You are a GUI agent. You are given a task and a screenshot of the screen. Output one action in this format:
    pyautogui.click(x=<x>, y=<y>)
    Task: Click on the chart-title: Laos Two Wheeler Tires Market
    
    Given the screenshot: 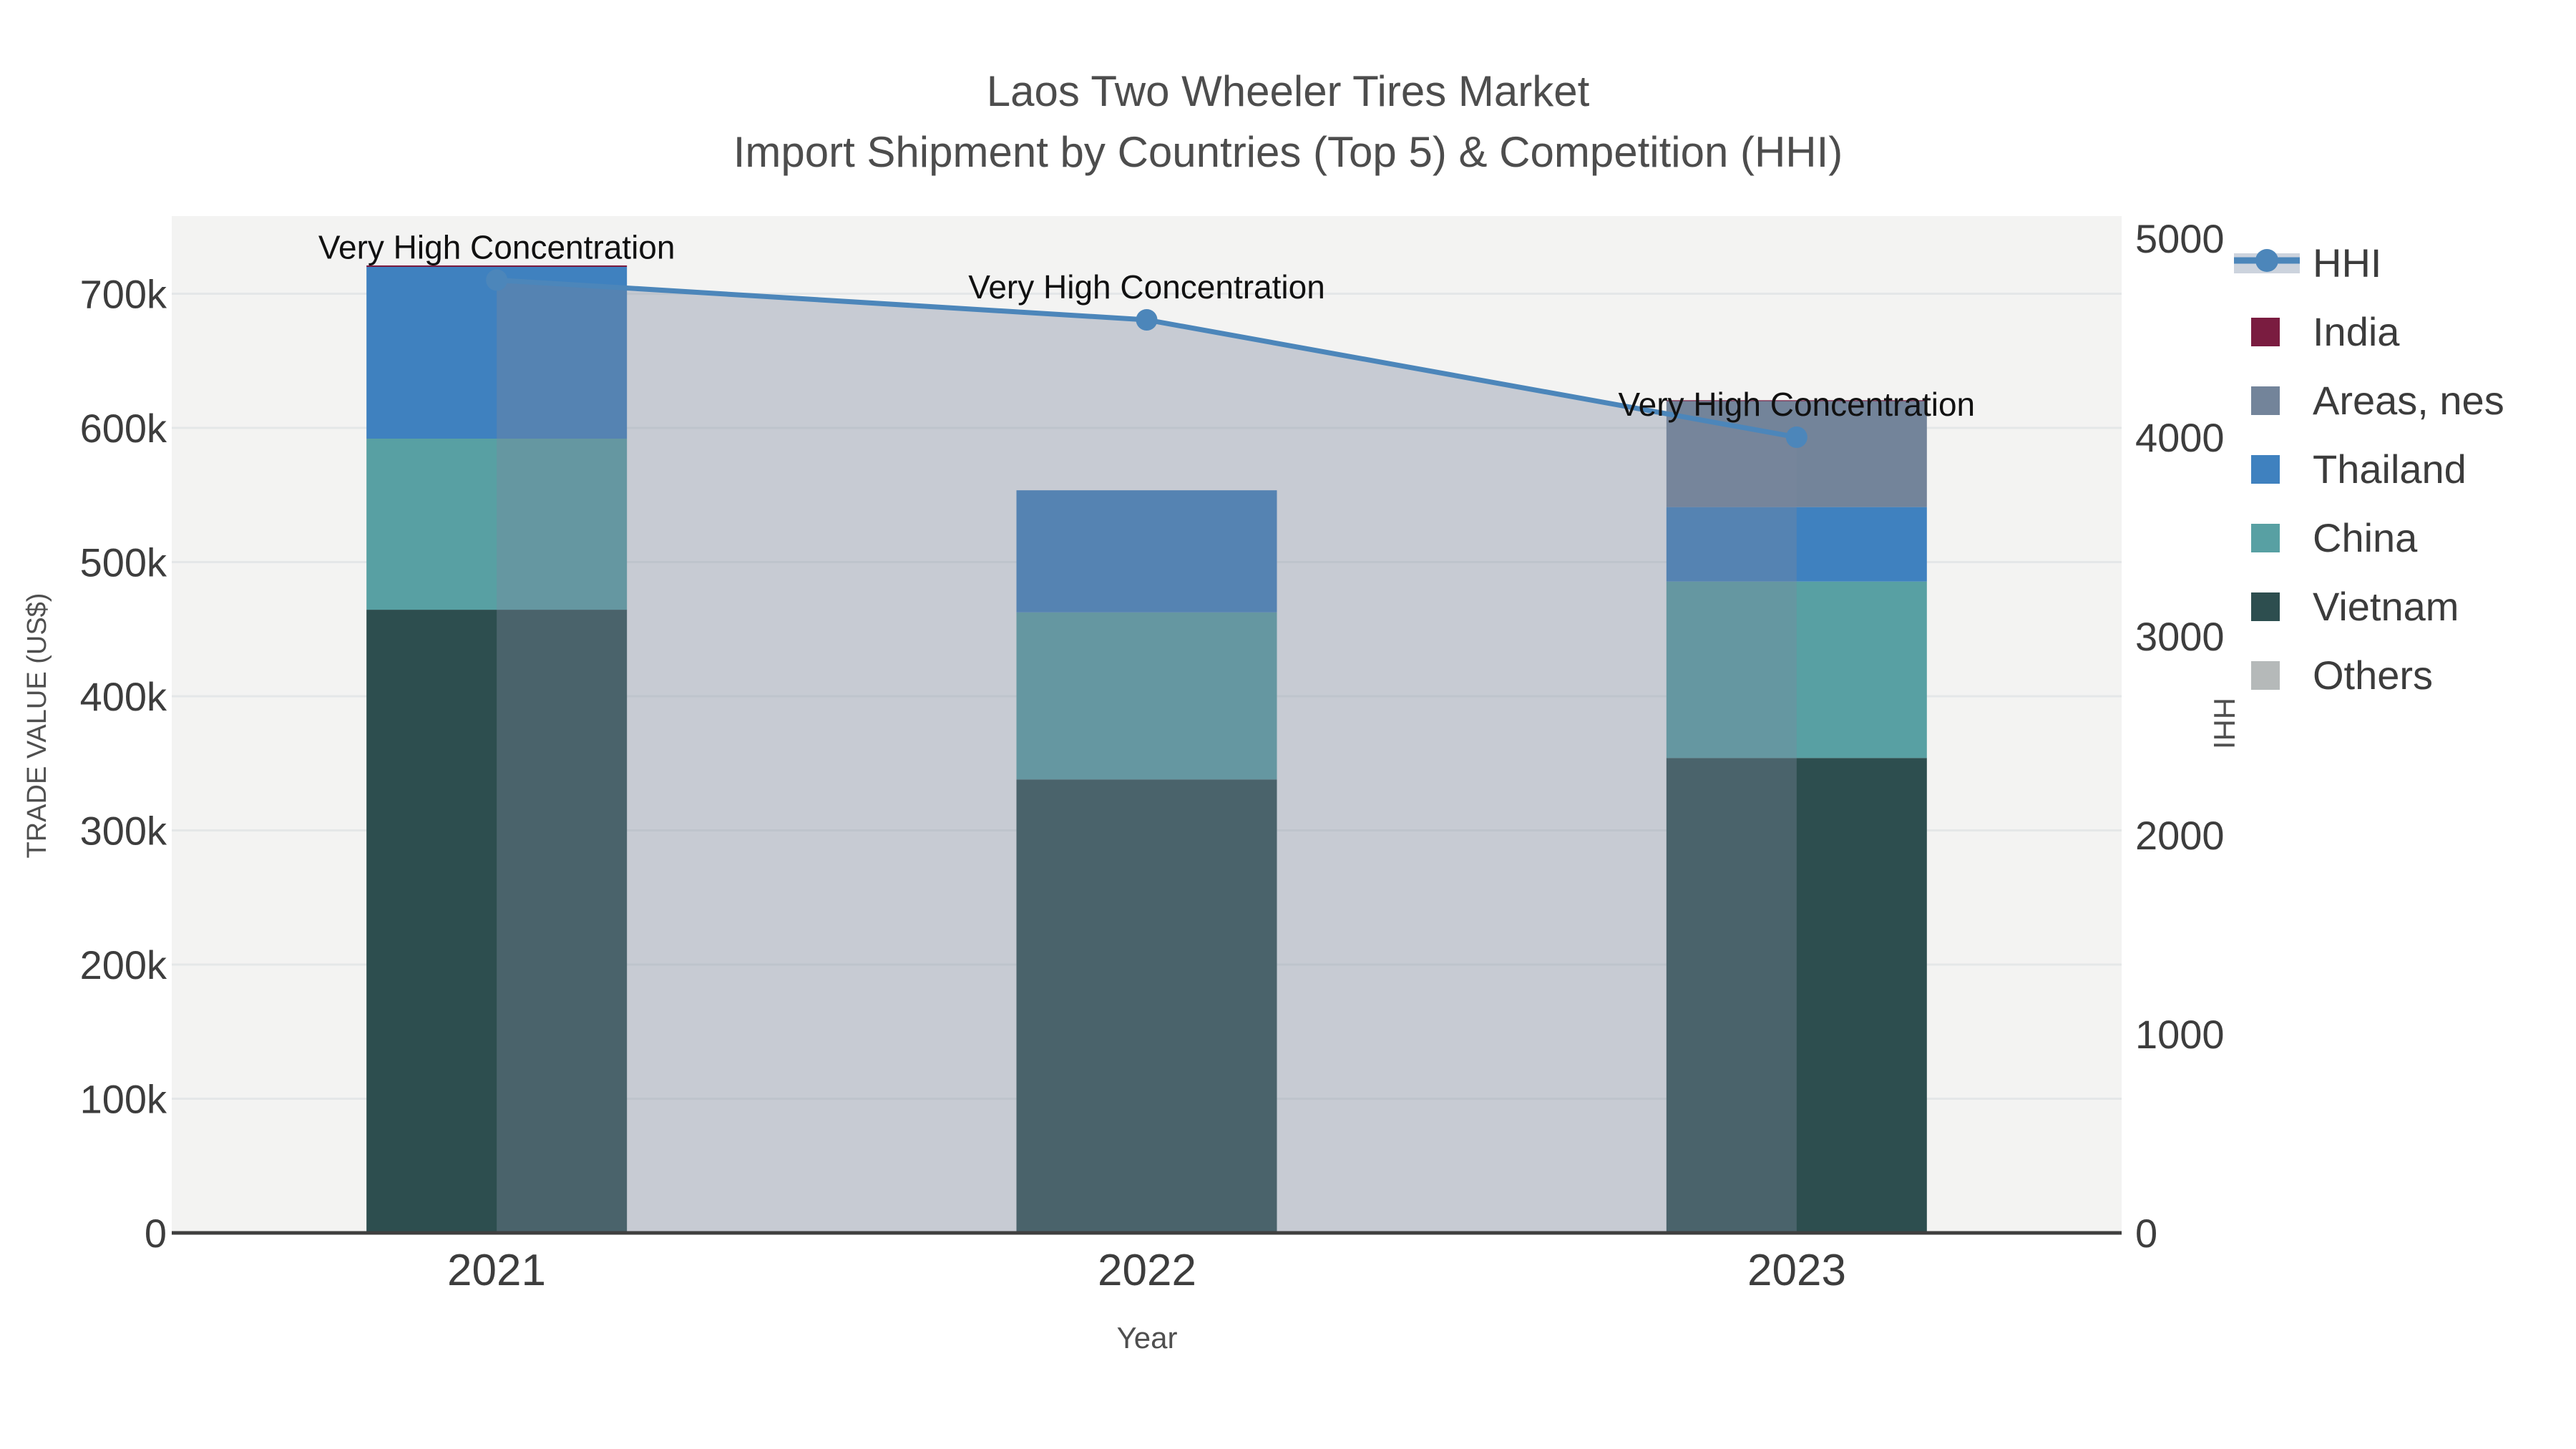 What is the action you would take?
    pyautogui.click(x=1288, y=91)
    